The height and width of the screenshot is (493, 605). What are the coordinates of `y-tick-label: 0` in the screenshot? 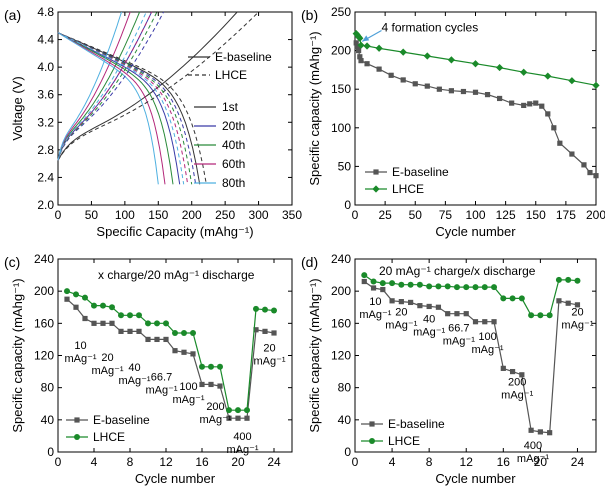 It's located at (347, 452).